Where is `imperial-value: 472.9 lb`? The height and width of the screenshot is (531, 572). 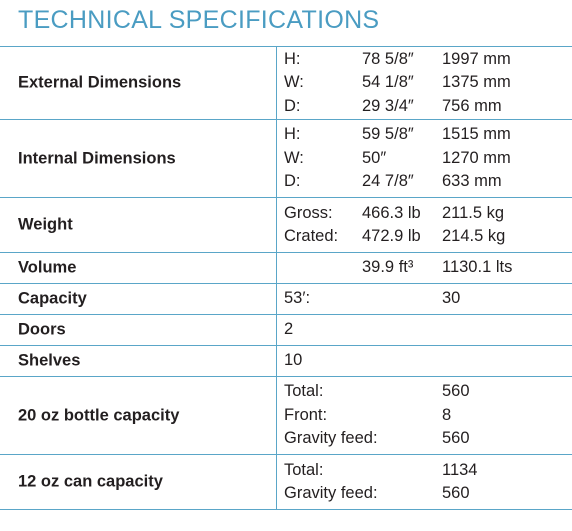 imperial-value: 472.9 lb is located at coordinates (391, 236).